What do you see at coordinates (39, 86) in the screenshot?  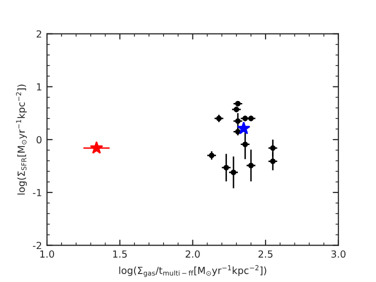 I see `y-tick-label: 1` at bounding box center [39, 86].